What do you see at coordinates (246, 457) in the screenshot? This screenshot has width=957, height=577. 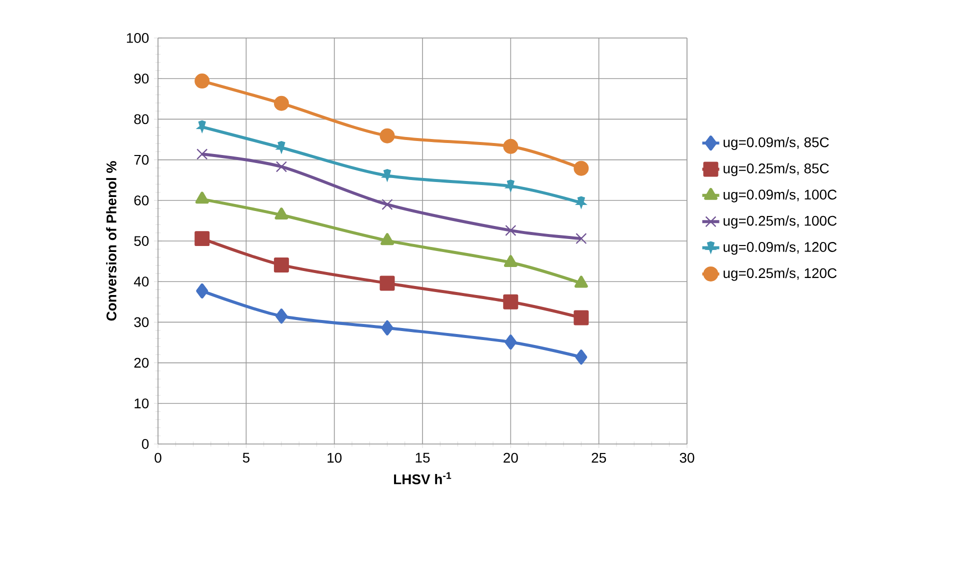 I see `x-tick-label: 5` at bounding box center [246, 457].